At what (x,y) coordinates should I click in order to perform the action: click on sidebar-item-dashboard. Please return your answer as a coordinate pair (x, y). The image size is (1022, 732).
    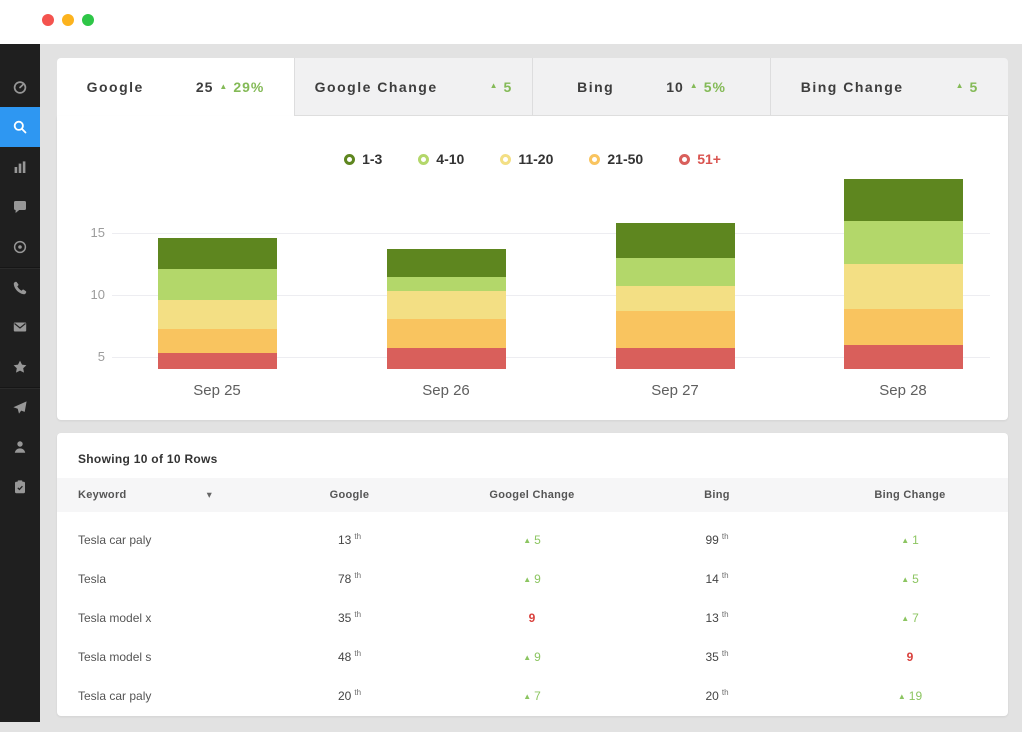
    Looking at the image, I should click on (20, 87).